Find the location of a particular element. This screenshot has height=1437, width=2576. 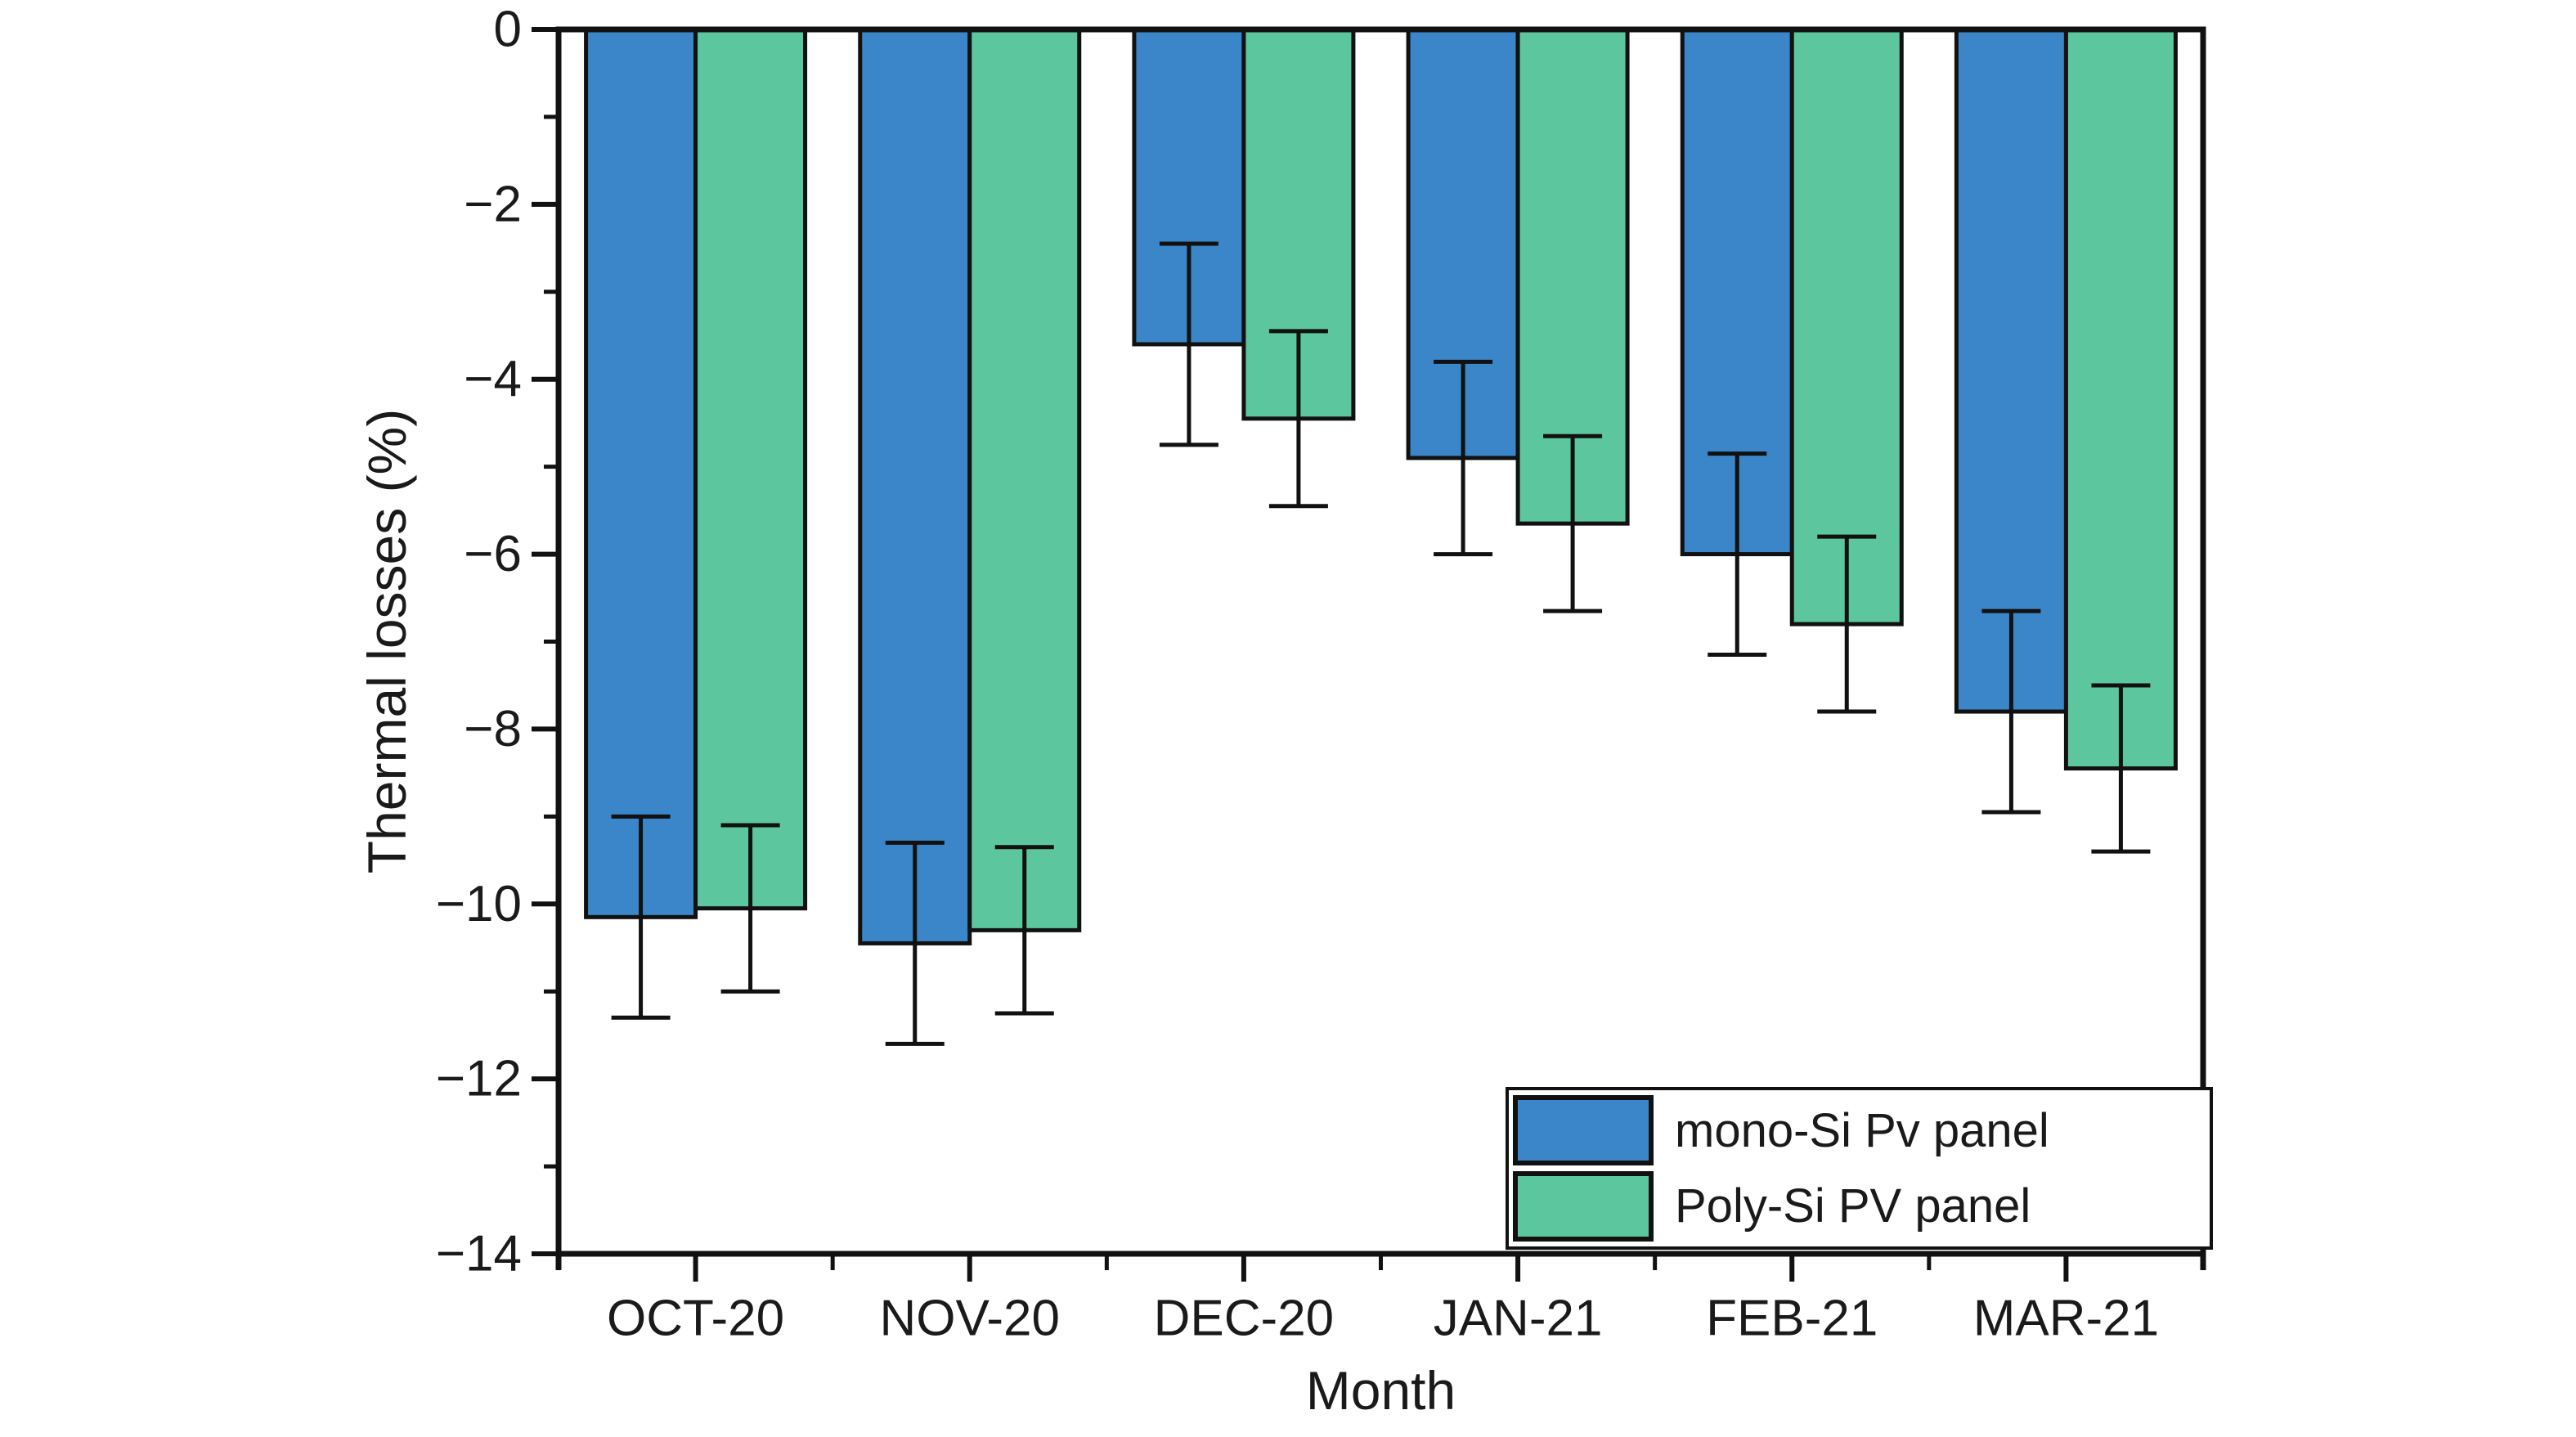

legend-item-mono: mono-Si Pv panel is located at coordinates (1861, 1130).